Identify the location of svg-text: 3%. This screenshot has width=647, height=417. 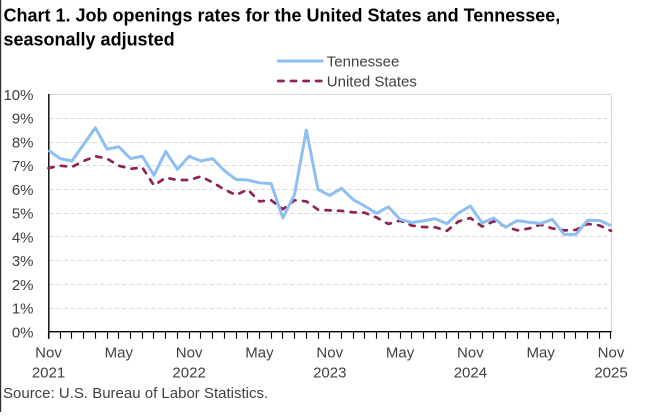
(23, 261).